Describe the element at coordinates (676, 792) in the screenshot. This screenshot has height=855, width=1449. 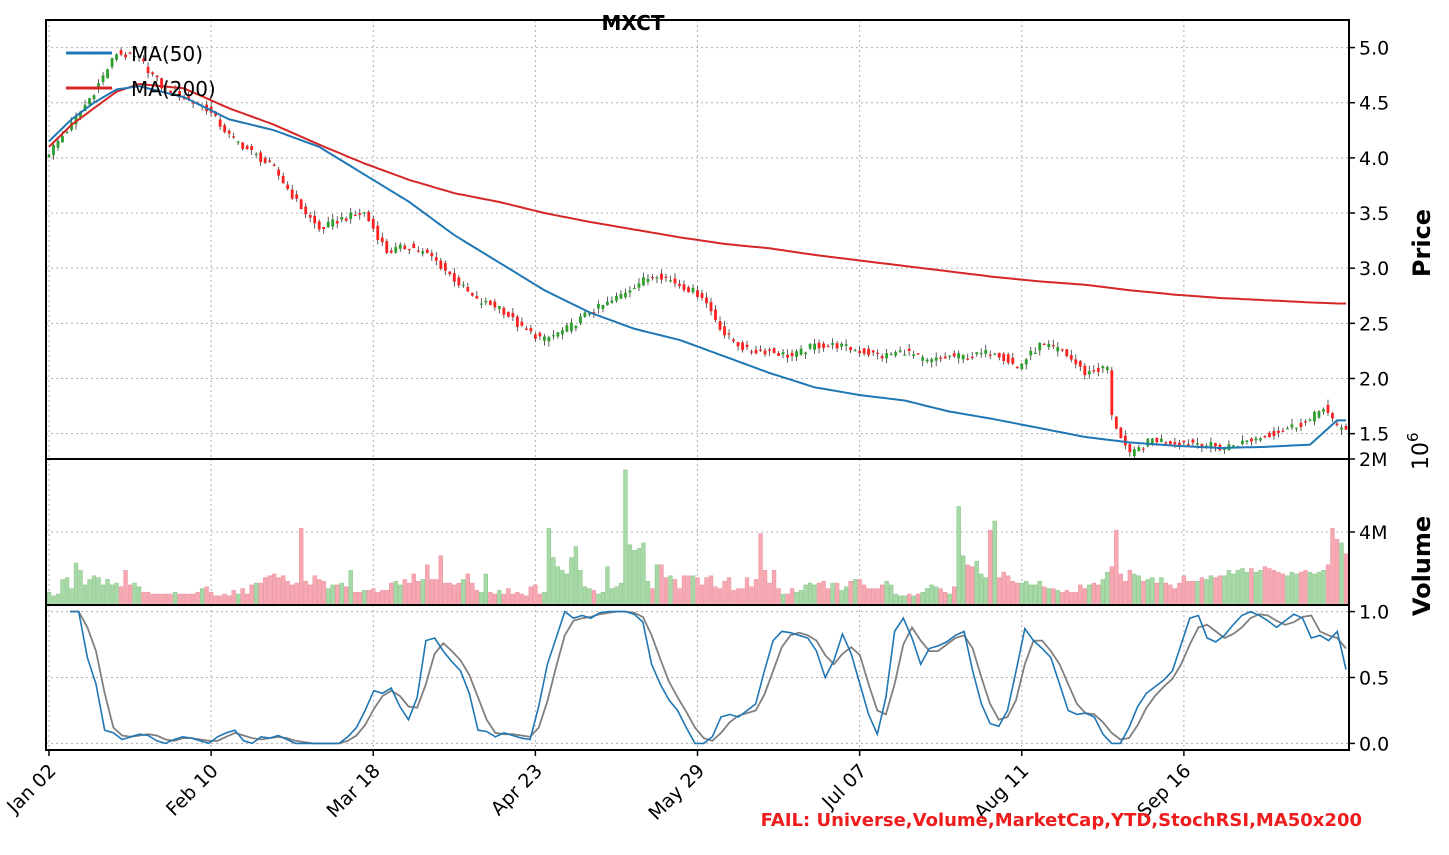
I see `x-tick-label: May 29` at that location.